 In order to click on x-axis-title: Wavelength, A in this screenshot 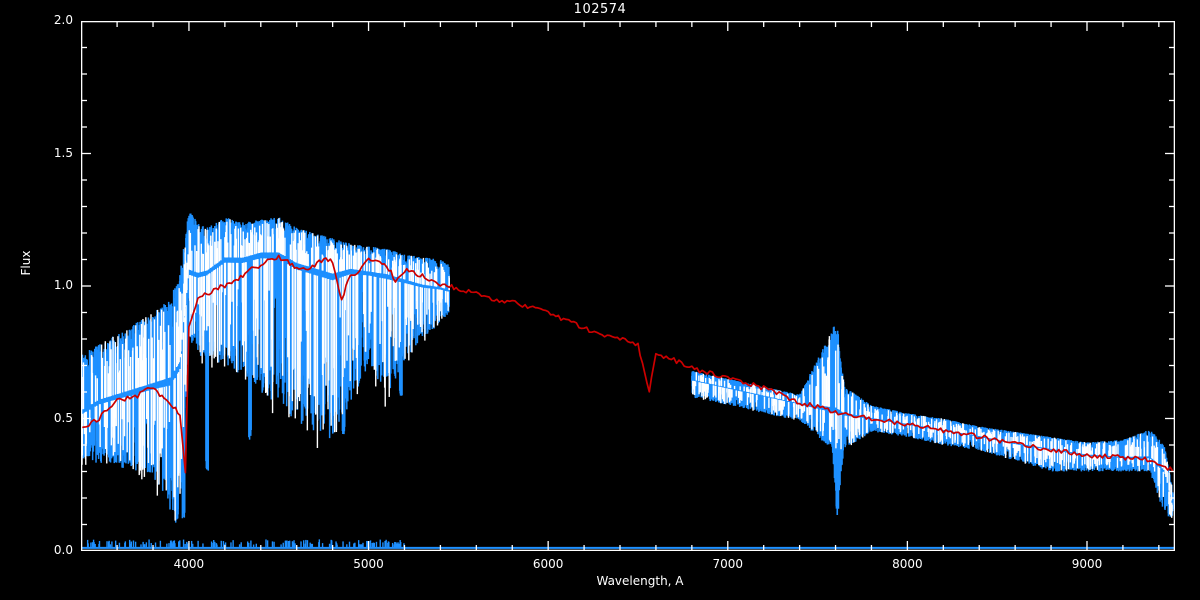, I will do `click(640, 581)`.